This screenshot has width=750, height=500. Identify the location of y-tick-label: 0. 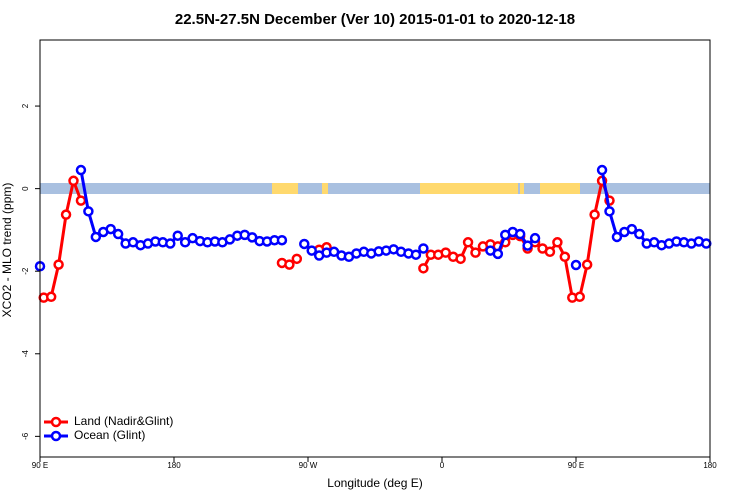
(25, 188).